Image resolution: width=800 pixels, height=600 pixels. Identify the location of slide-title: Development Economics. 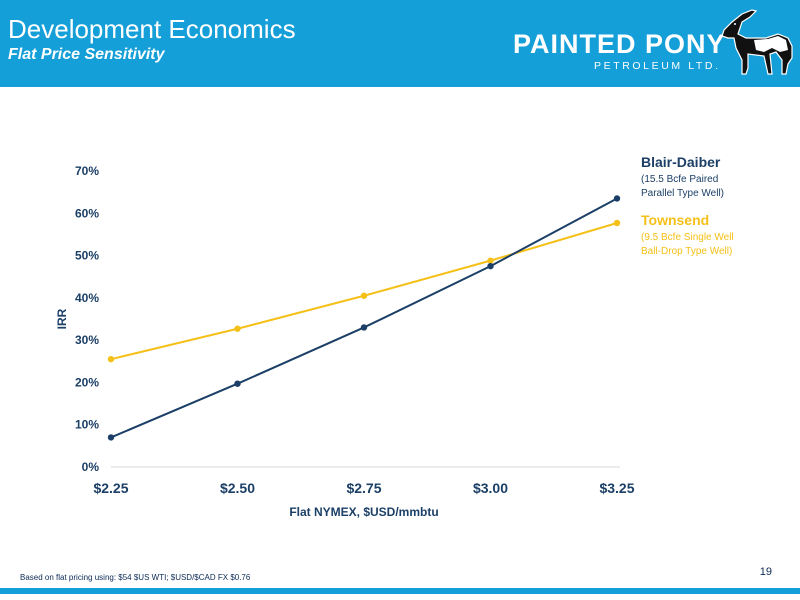
(152, 29).